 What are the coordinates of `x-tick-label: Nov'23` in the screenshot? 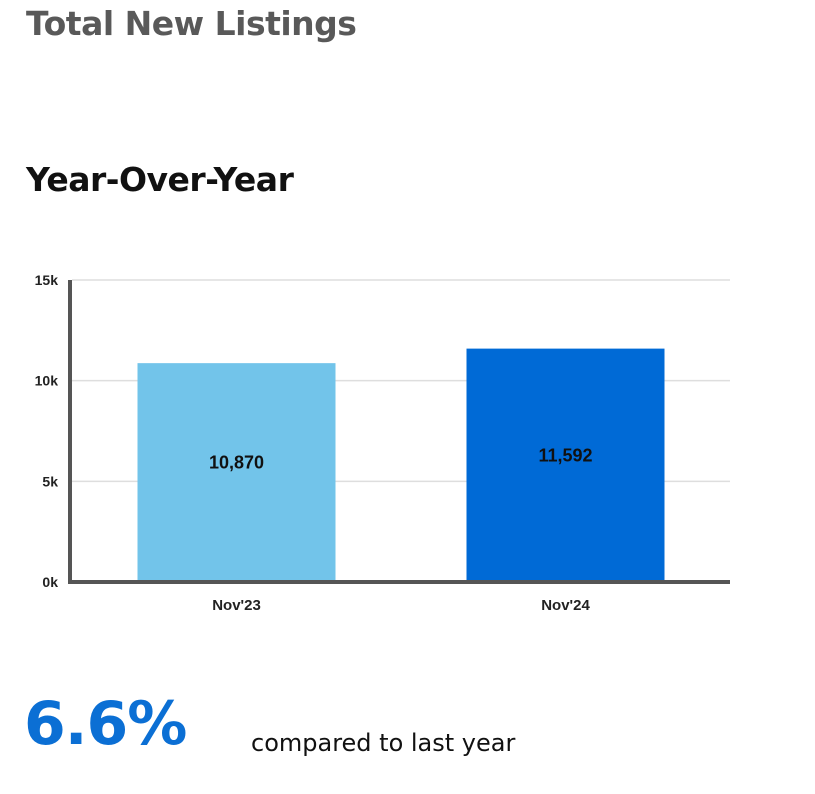 It's located at (236, 605).